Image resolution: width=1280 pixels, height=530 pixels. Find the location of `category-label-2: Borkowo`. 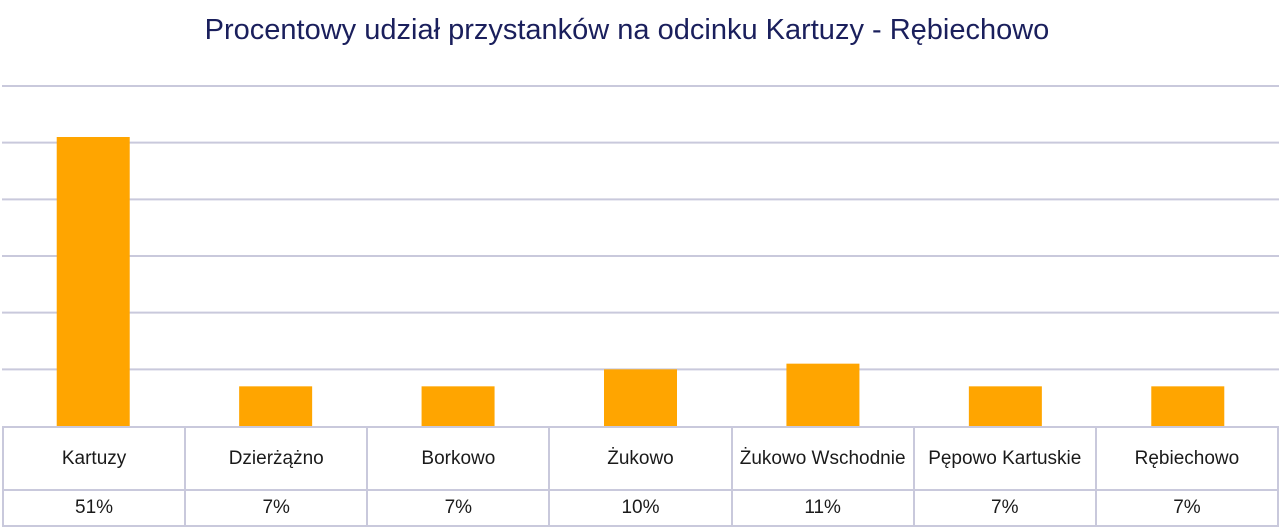

category-label-2: Borkowo is located at coordinates (458, 458).